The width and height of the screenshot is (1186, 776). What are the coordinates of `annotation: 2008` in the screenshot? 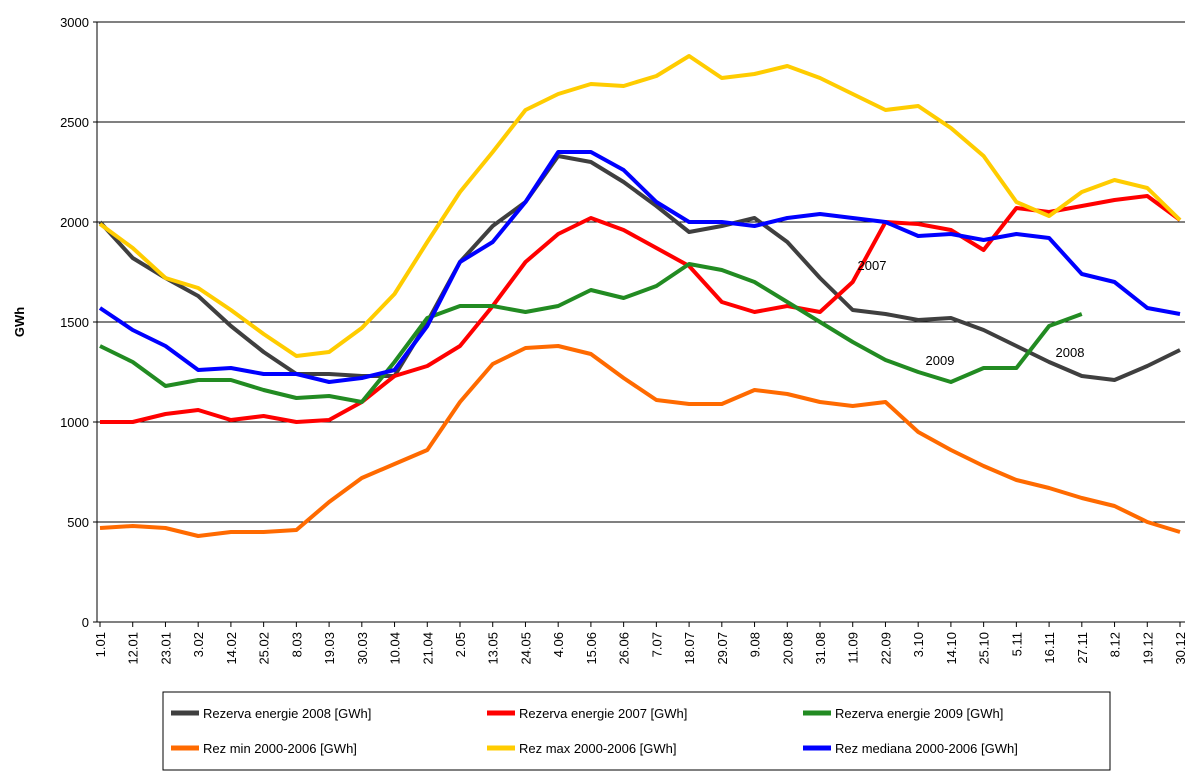 It's located at (1070, 352).